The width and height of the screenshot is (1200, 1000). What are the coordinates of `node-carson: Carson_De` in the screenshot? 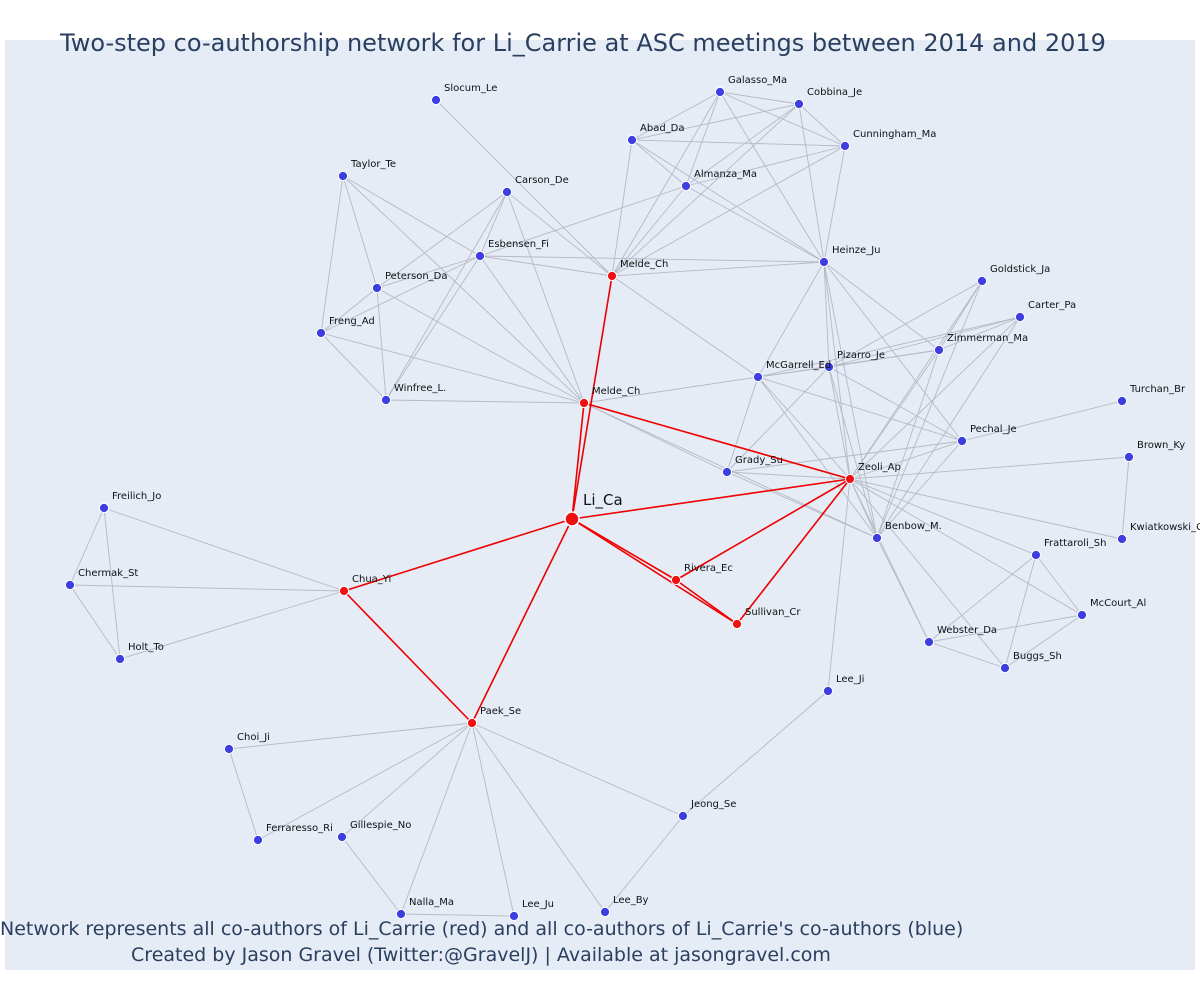 It's located at (535, 186).